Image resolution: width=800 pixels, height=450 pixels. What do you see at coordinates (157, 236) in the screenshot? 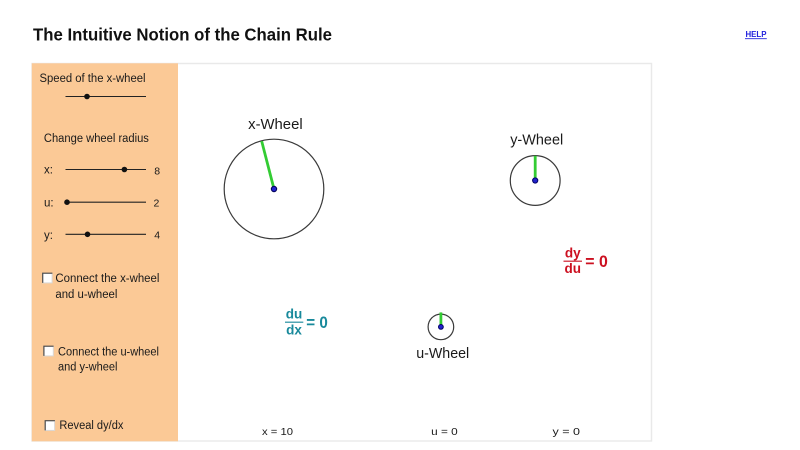
I see `svg-text: 4` at bounding box center [157, 236].